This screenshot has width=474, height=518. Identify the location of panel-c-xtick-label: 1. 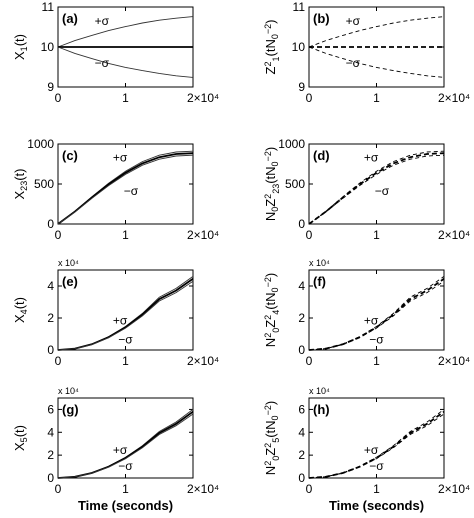
(125, 235).